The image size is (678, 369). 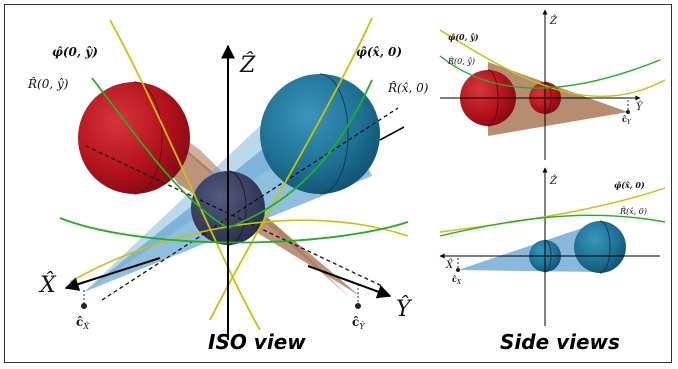 What do you see at coordinates (640, 107) in the screenshot?
I see `top-axis-y-label: Ŷ` at bounding box center [640, 107].